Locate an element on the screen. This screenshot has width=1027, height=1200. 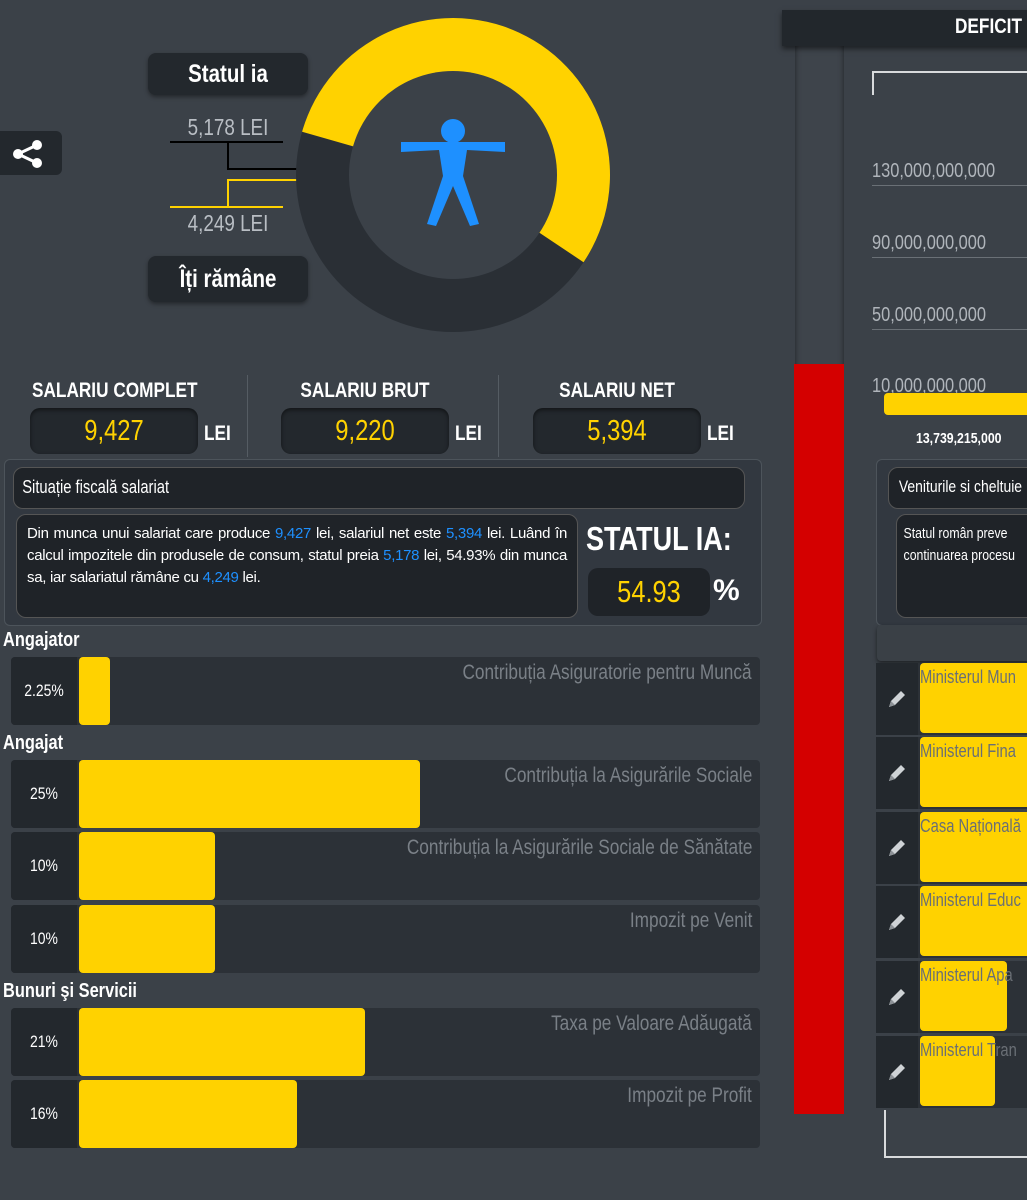
remaining-value: 4,249 LEI is located at coordinates (228, 223).